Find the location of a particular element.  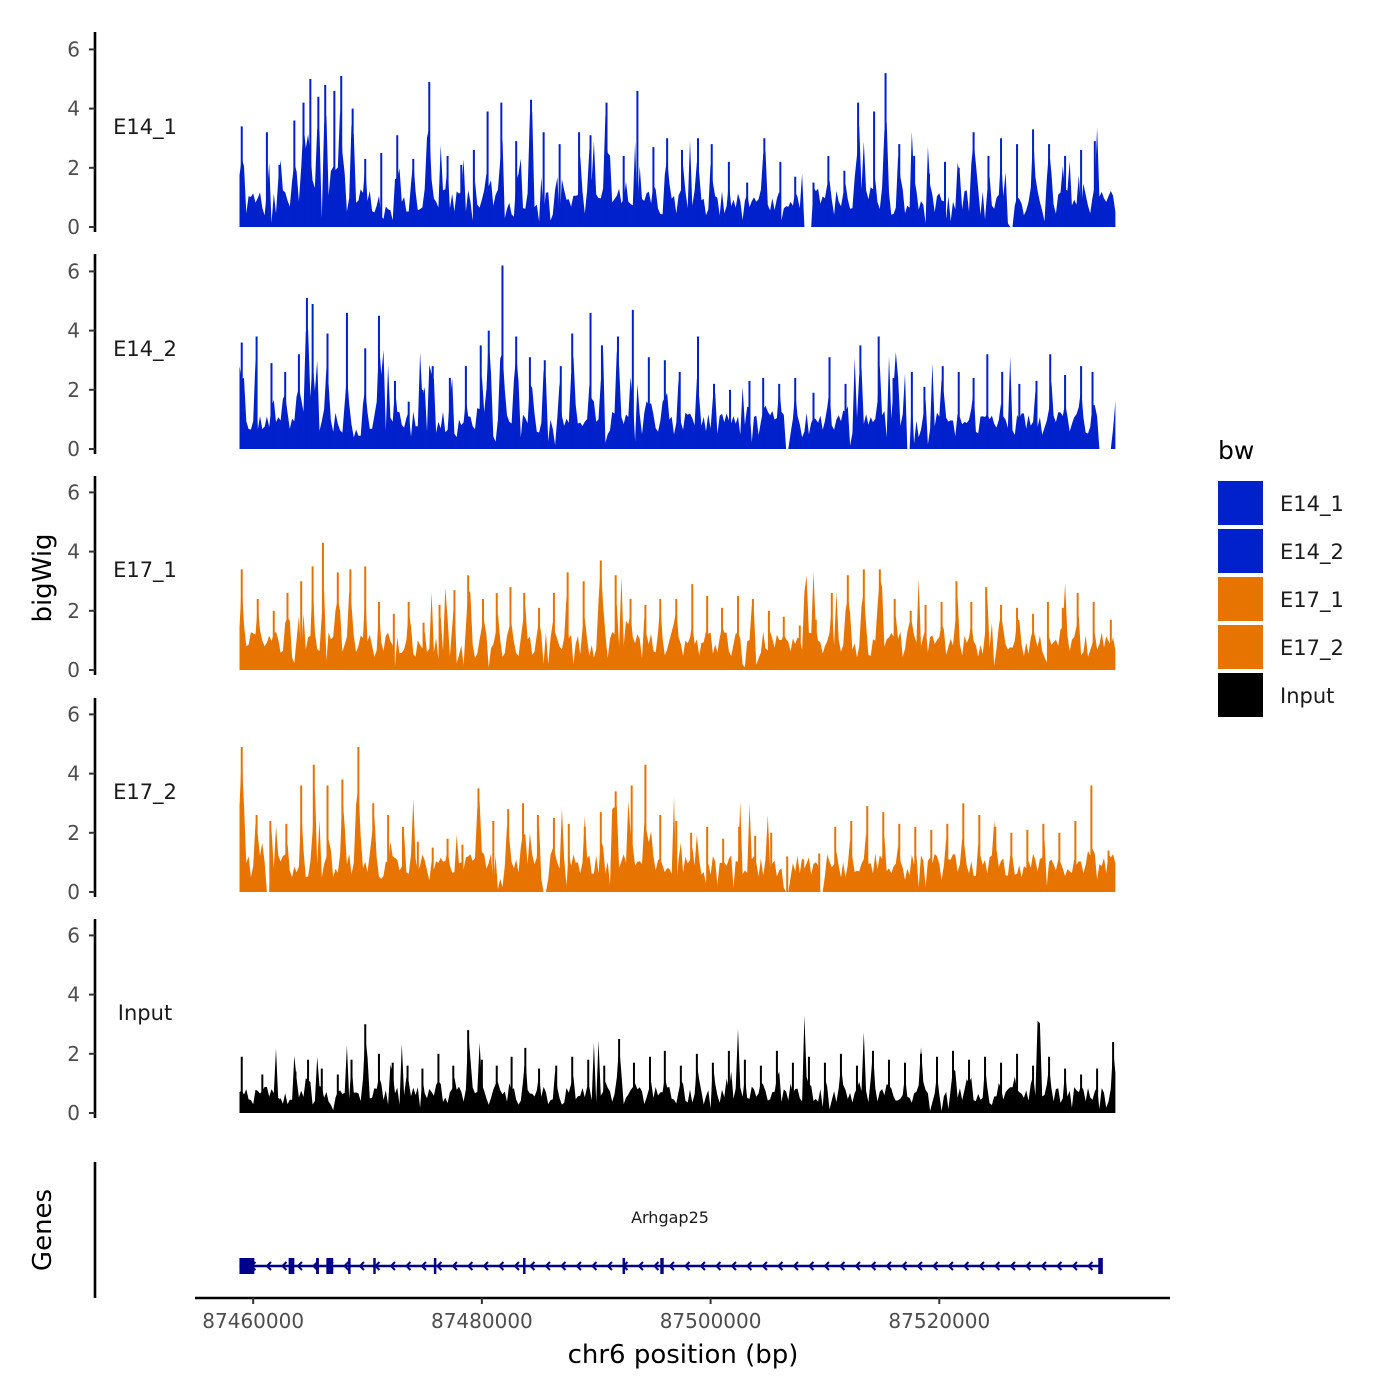

x-axis: 87460000 87480000 87500000 87520000 is located at coordinates (682, 1314).